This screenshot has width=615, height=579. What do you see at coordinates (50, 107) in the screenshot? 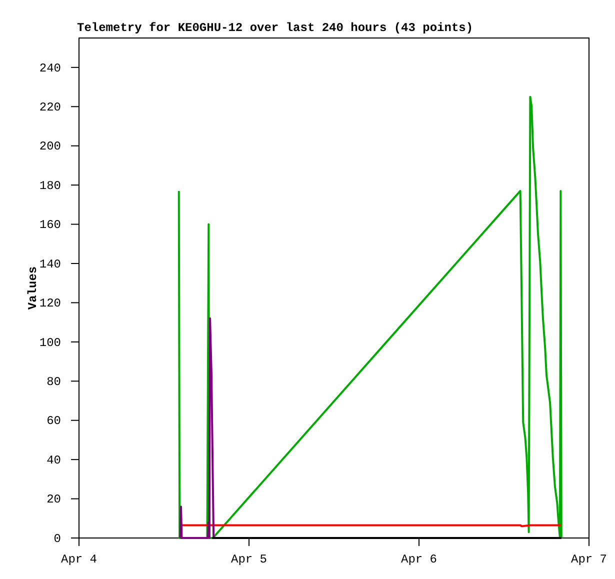
I see `y-tick-label: 220` at bounding box center [50, 107].